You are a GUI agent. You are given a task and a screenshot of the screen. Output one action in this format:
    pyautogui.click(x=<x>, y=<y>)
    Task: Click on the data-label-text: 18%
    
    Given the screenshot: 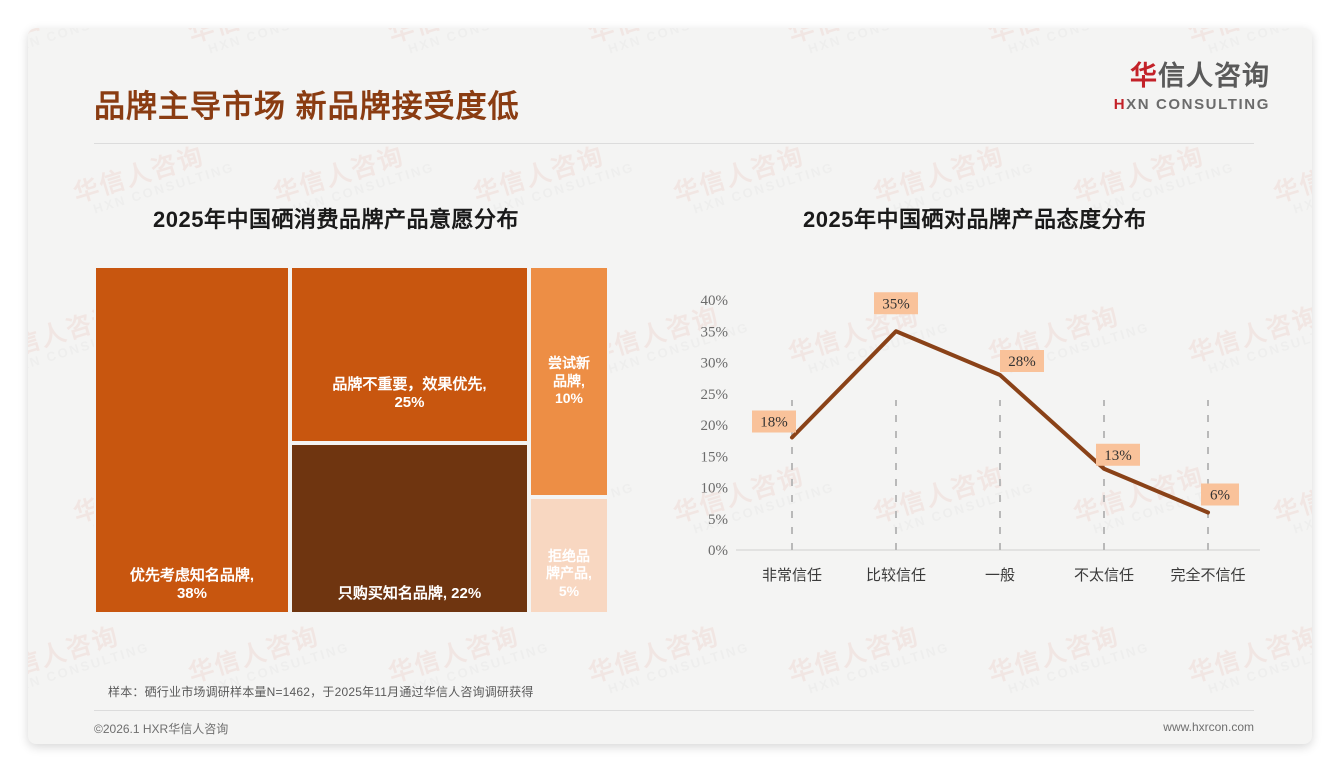 What is the action you would take?
    pyautogui.click(x=774, y=423)
    